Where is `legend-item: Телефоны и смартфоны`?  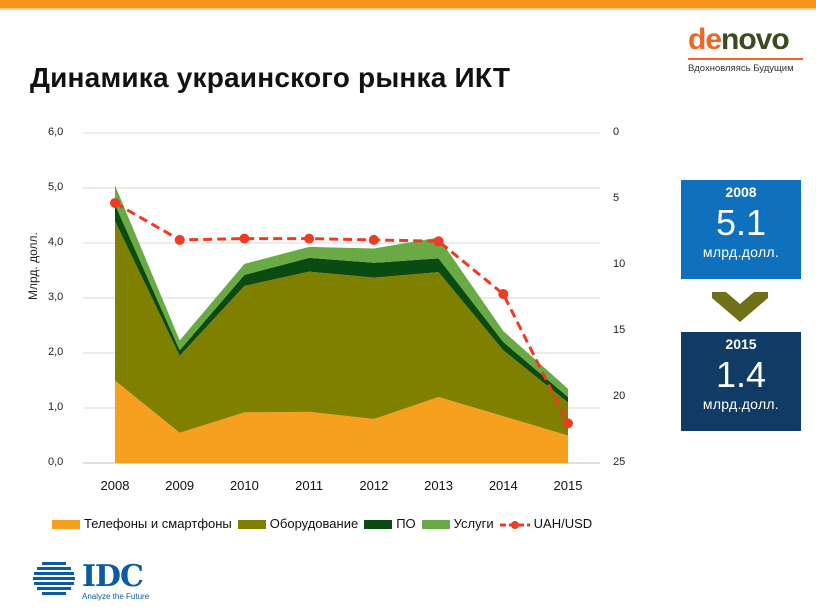 legend-item: Телефоны и смартфоны is located at coordinates (142, 523).